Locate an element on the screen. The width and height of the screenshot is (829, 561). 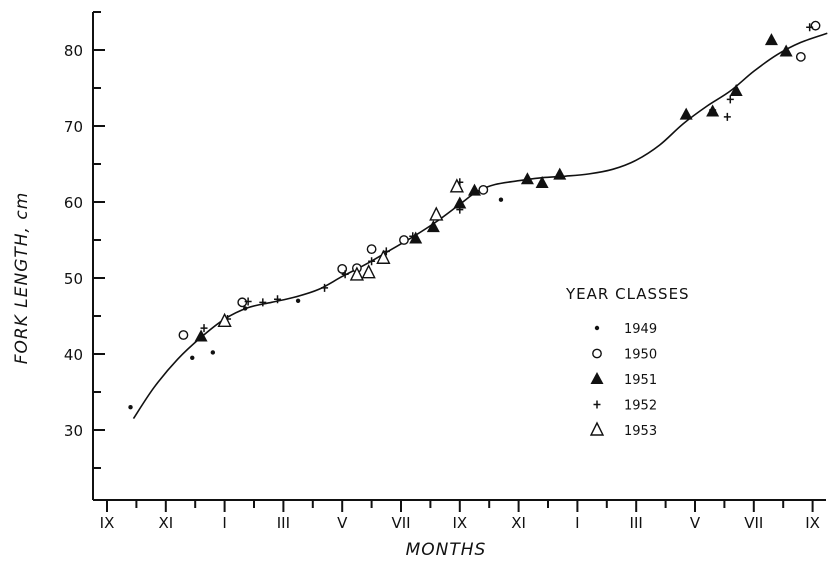
y-axis-title: FORK LENGTH, cm is located at coordinates (22, 278).